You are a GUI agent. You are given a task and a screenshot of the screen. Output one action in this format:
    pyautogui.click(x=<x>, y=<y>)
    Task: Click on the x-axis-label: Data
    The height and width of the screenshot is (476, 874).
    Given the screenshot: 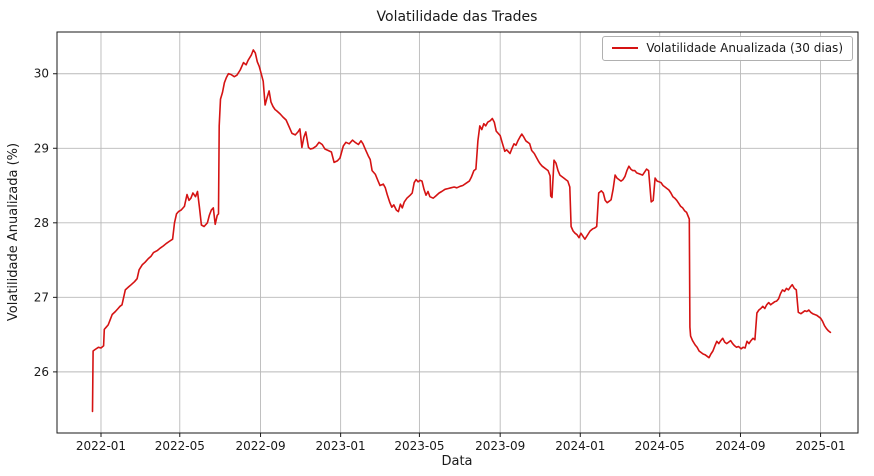 What is the action you would take?
    pyautogui.click(x=456, y=461)
    